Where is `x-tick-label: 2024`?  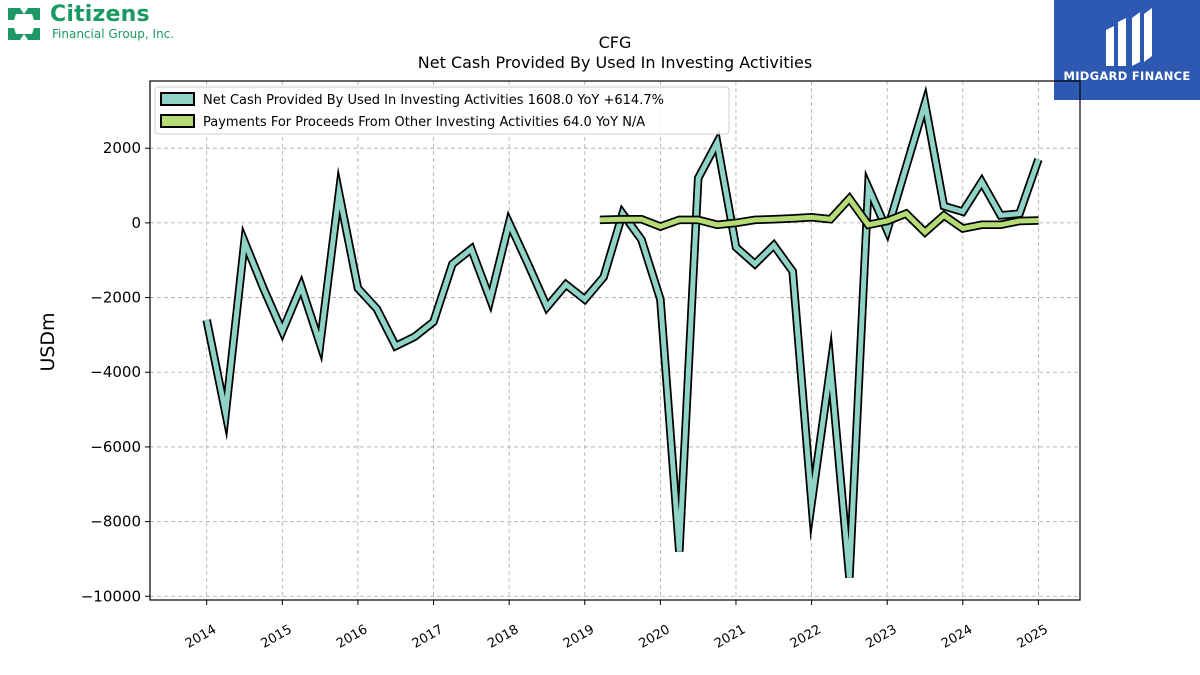
x-tick-label: 2024 is located at coordinates (957, 637).